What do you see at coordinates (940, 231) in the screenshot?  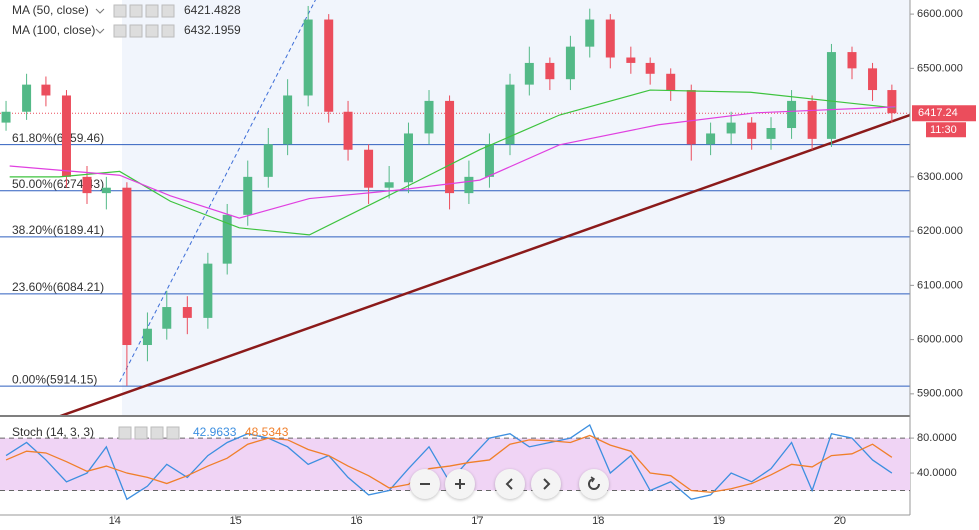 I see `y-tick-label: 6200.000` at bounding box center [940, 231].